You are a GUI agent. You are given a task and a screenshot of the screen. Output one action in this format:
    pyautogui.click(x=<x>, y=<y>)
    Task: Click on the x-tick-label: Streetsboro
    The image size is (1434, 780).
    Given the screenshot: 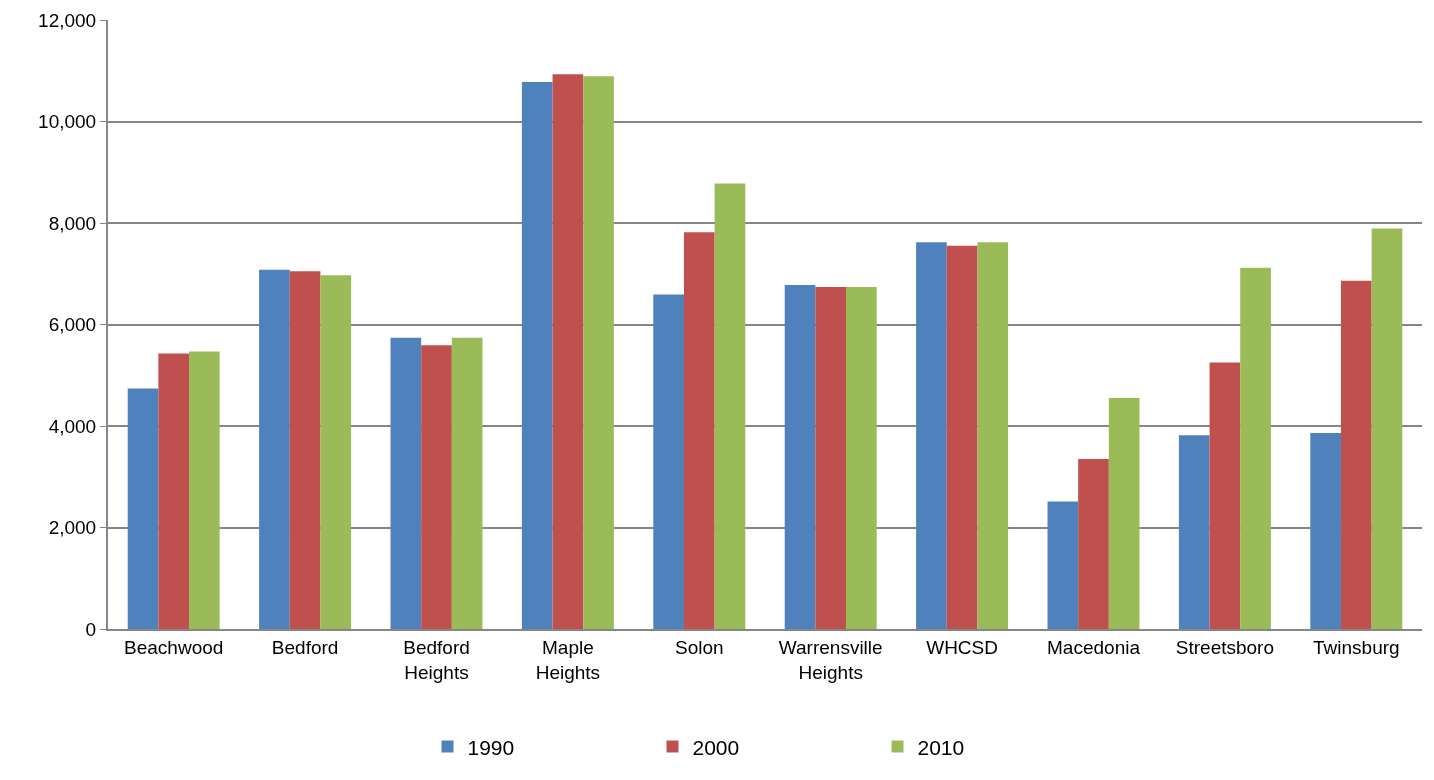 What is the action you would take?
    pyautogui.click(x=1225, y=647)
    